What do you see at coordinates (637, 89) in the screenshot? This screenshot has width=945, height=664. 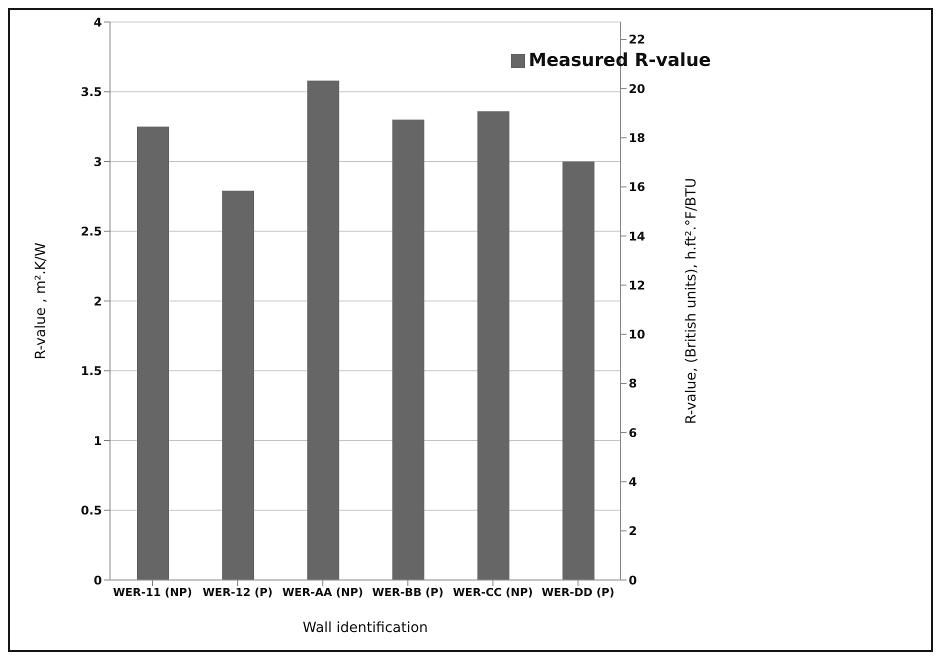 I see `y2-tick-label: 20` at bounding box center [637, 89].